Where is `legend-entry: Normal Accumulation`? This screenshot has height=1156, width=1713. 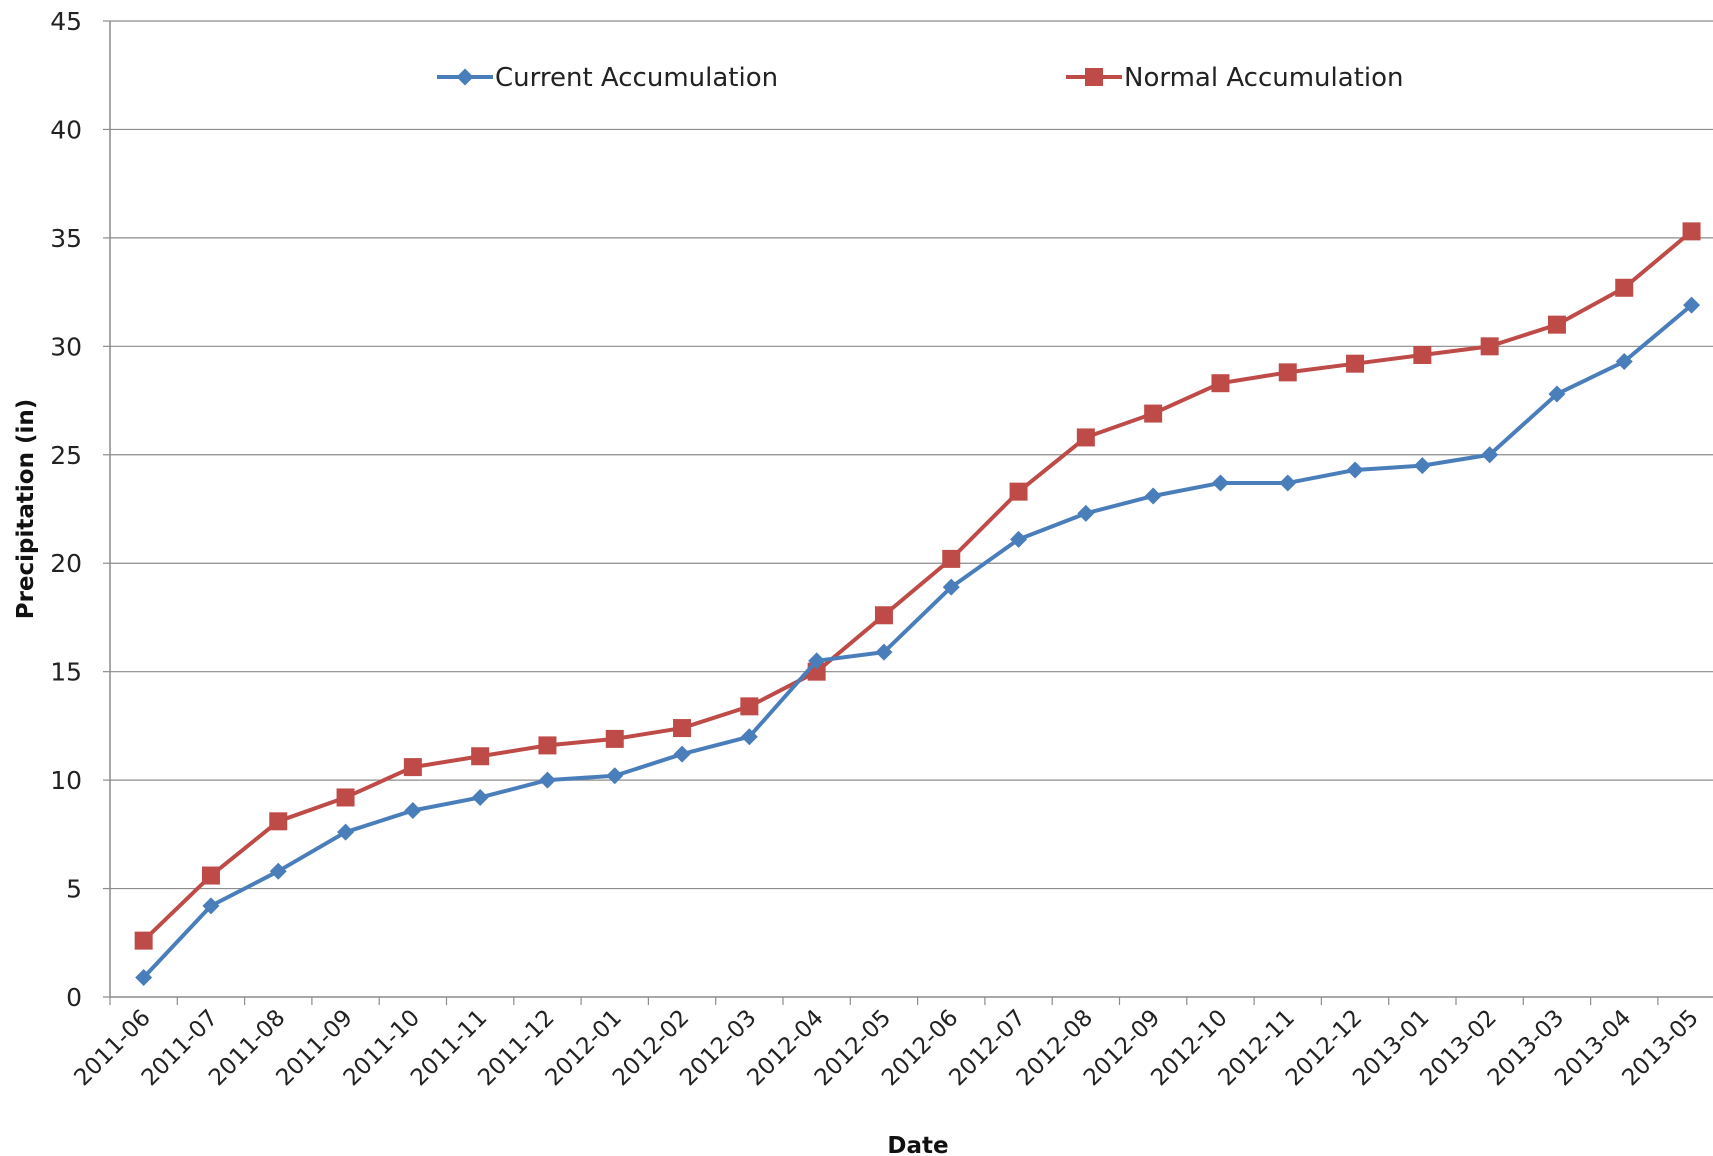
legend-entry: Normal Accumulation is located at coordinates (1235, 78).